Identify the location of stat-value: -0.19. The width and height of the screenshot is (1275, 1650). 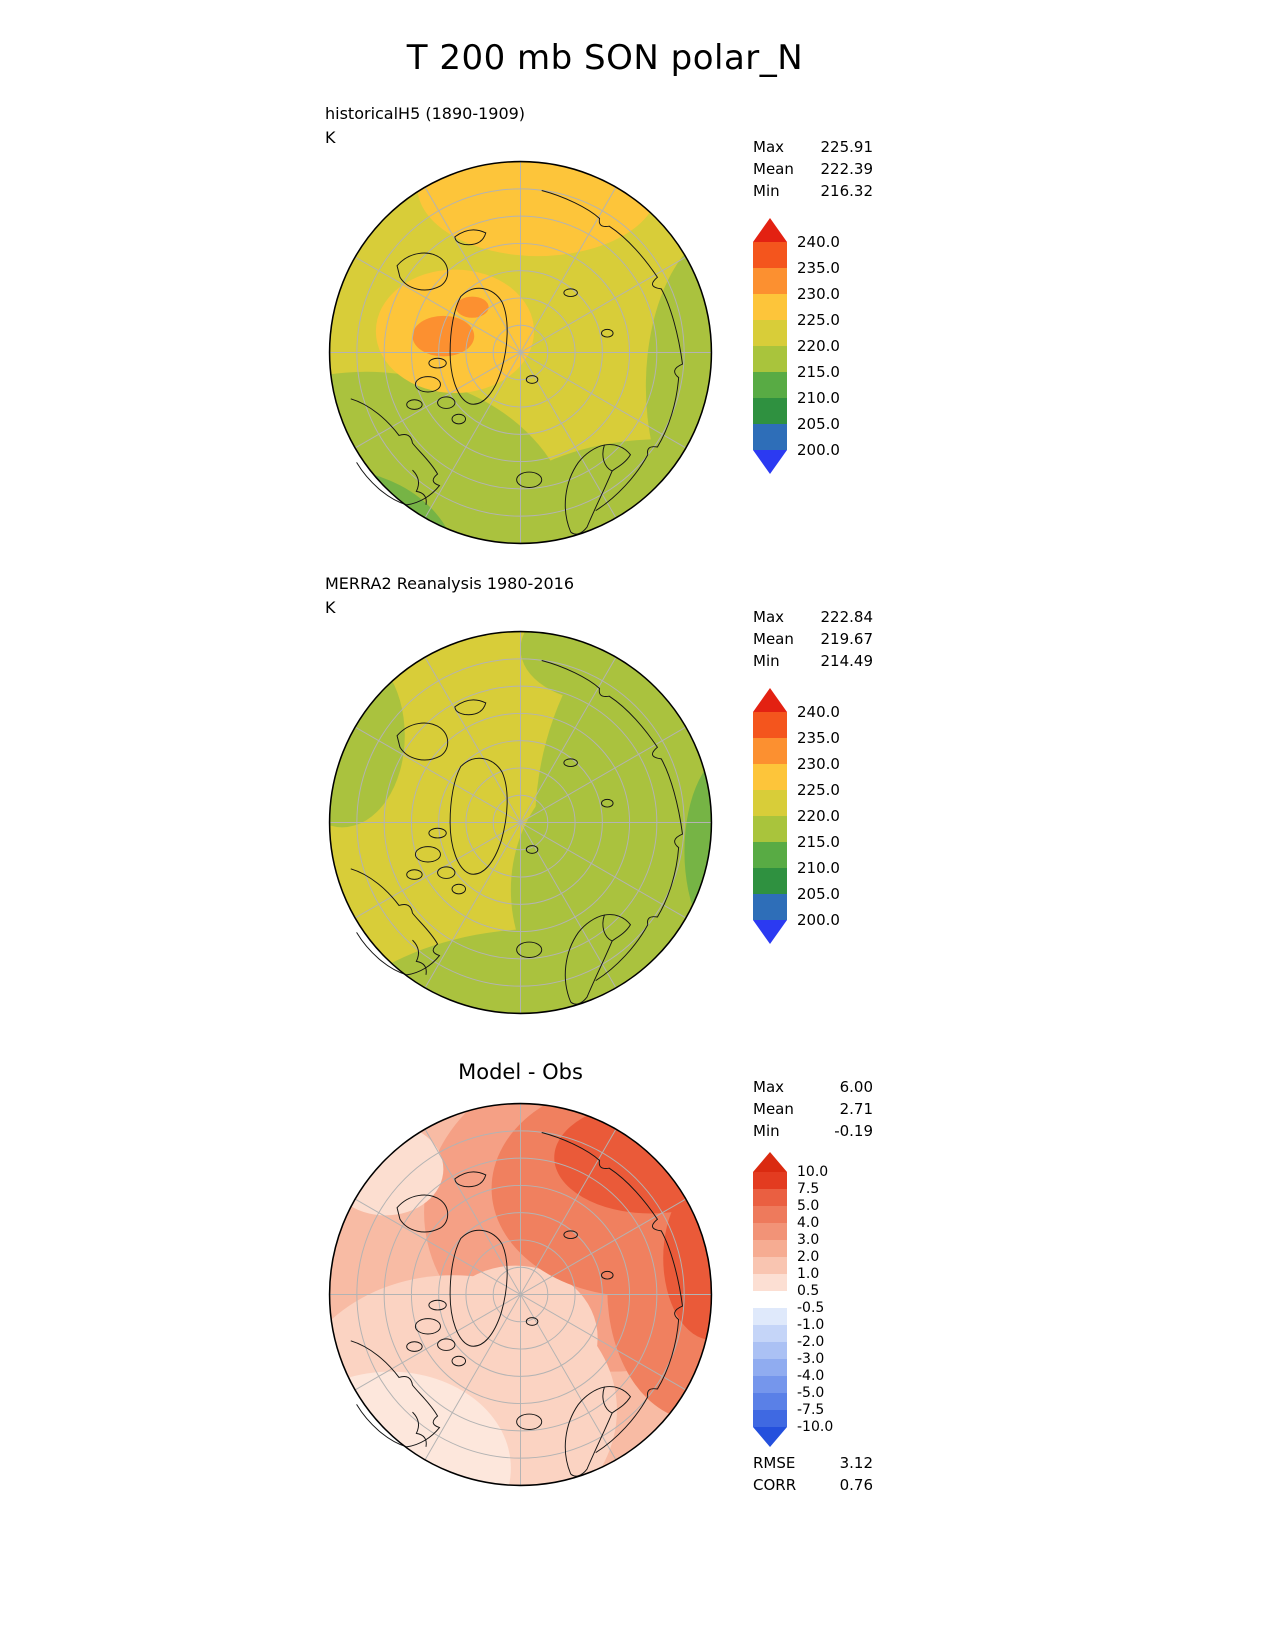
(853, 1131).